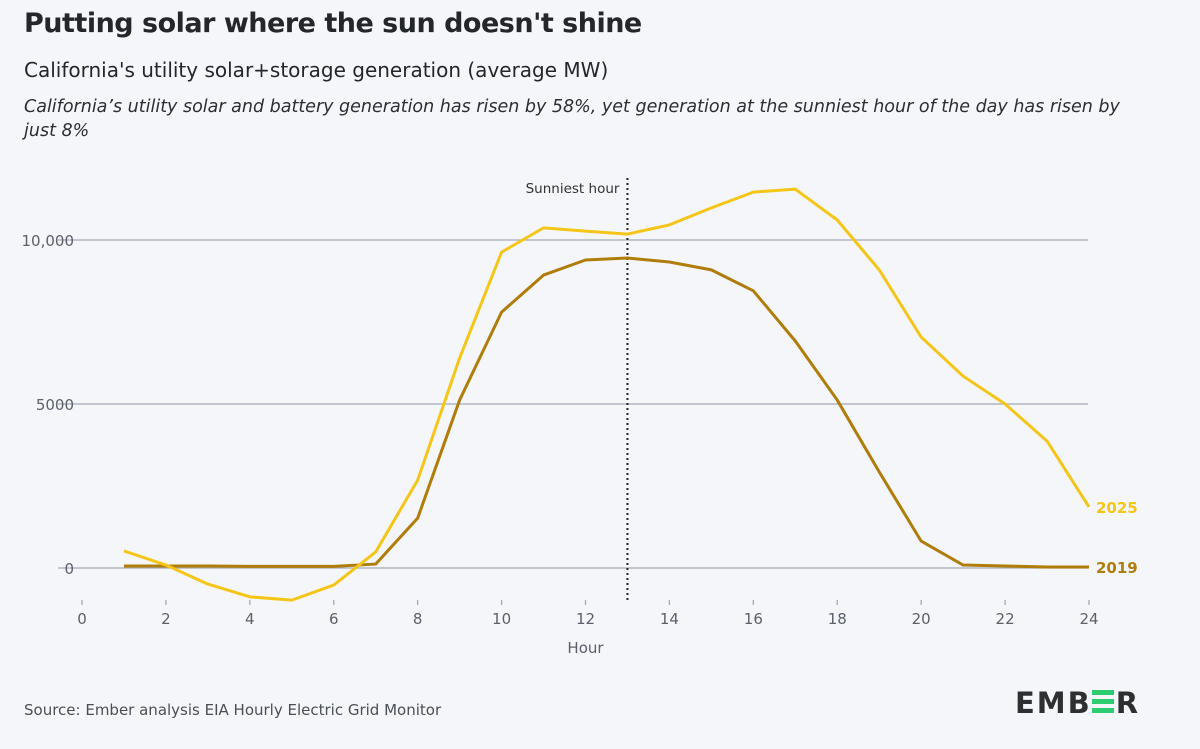 Image resolution: width=1200 pixels, height=749 pixels. I want to click on x-tick-label: 8, so click(418, 619).